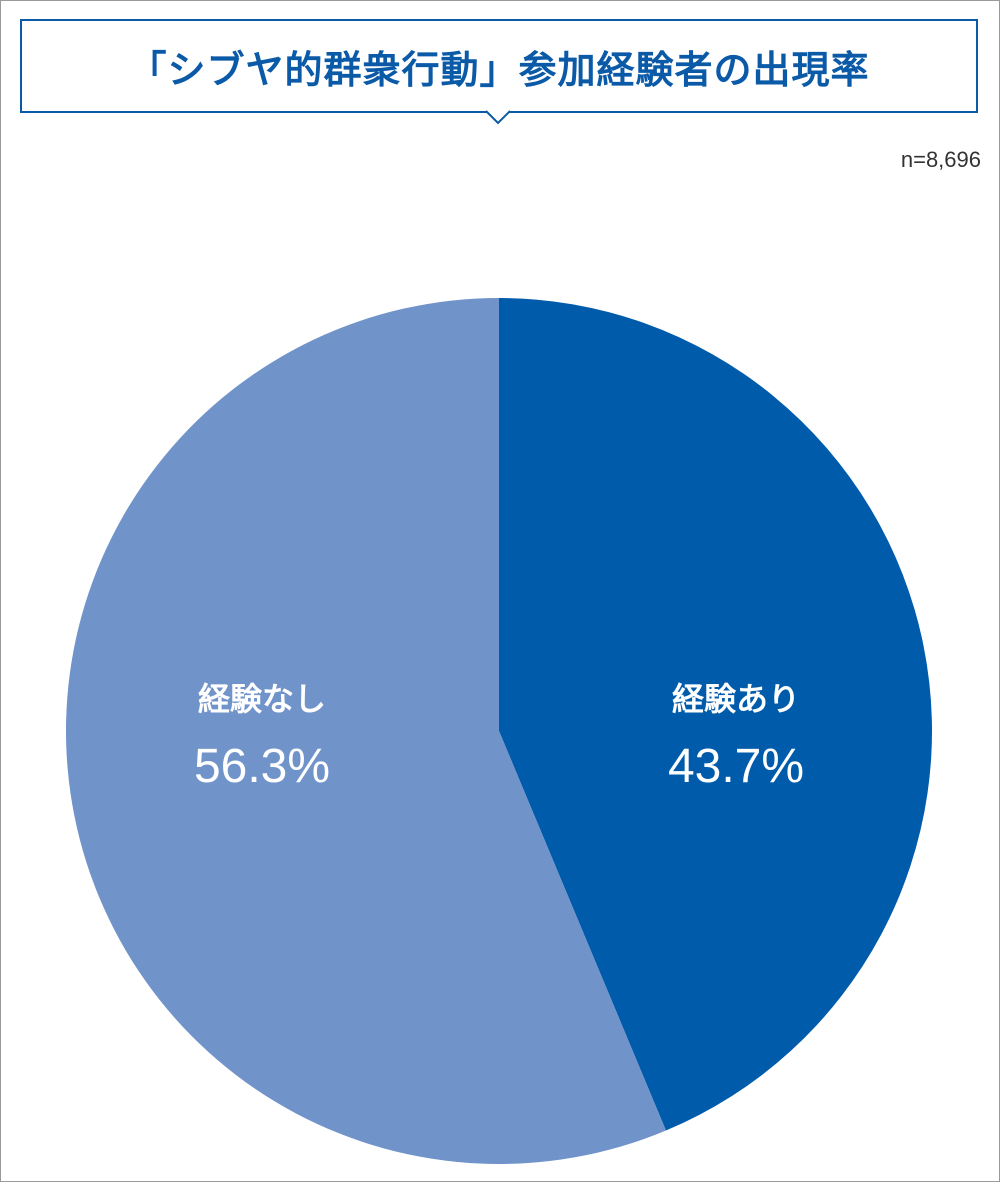 This screenshot has height=1182, width=1000. What do you see at coordinates (499, 69) in the screenshot?
I see `chart-title: 「シブヤ的群衆行動」参加経験者の出現率` at bounding box center [499, 69].